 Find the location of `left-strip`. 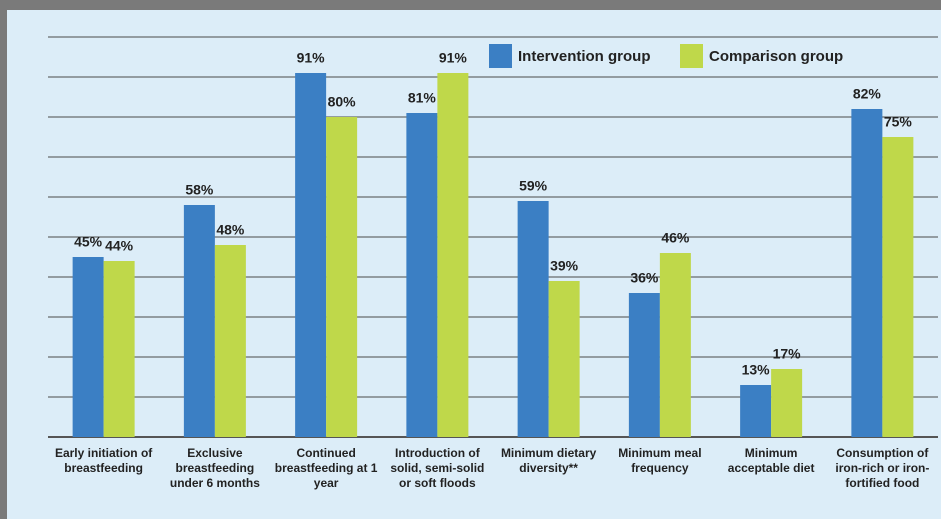

left-strip is located at coordinates (3, 259).